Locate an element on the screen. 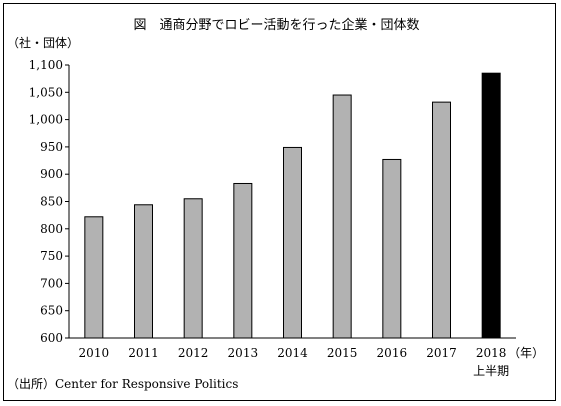 Image resolution: width=561 pixels, height=406 pixels. y-tick-label: 800 is located at coordinates (51, 229).